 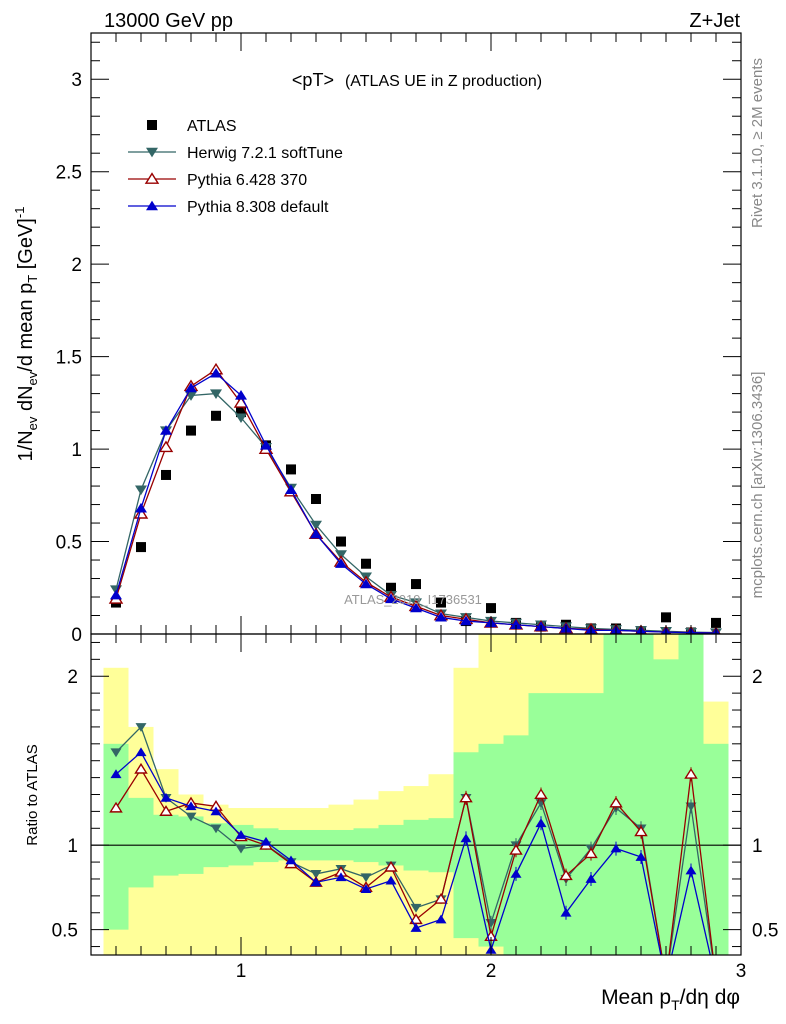 I want to click on ylabel-part: [GeV], so click(x=26, y=246).